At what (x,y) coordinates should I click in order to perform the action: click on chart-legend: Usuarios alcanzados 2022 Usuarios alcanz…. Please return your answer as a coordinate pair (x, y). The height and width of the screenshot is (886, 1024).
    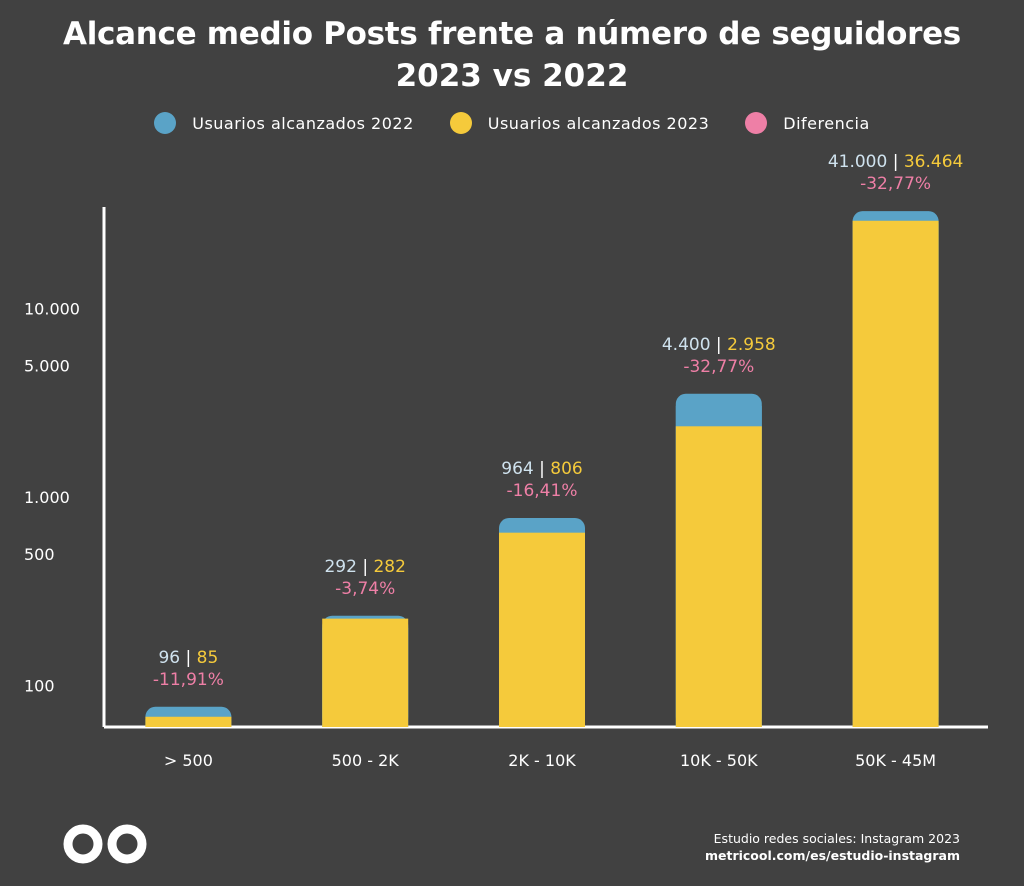
    Looking at the image, I should click on (512, 123).